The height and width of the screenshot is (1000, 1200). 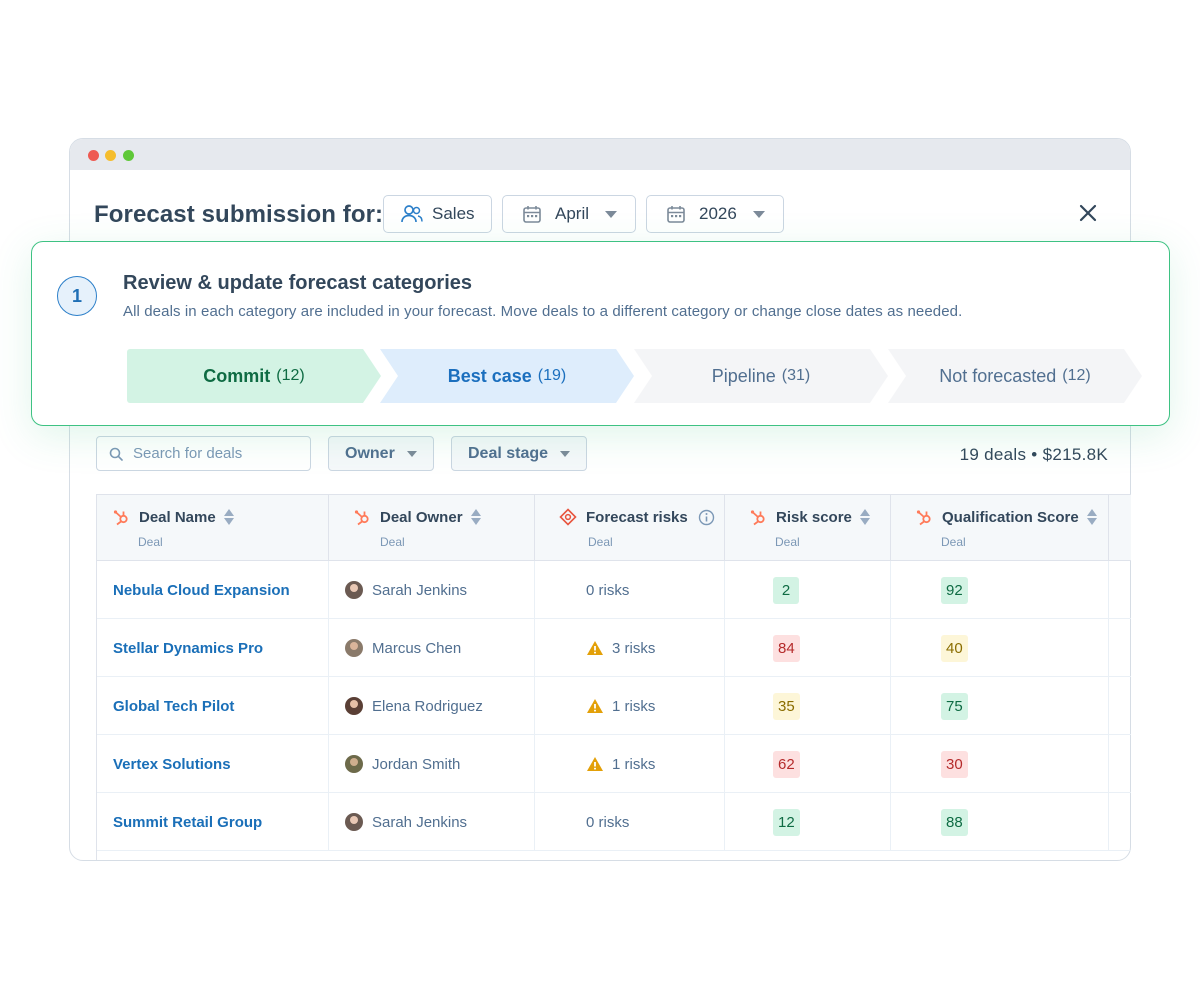 I want to click on qualification-score-badge: 75, so click(x=954, y=706).